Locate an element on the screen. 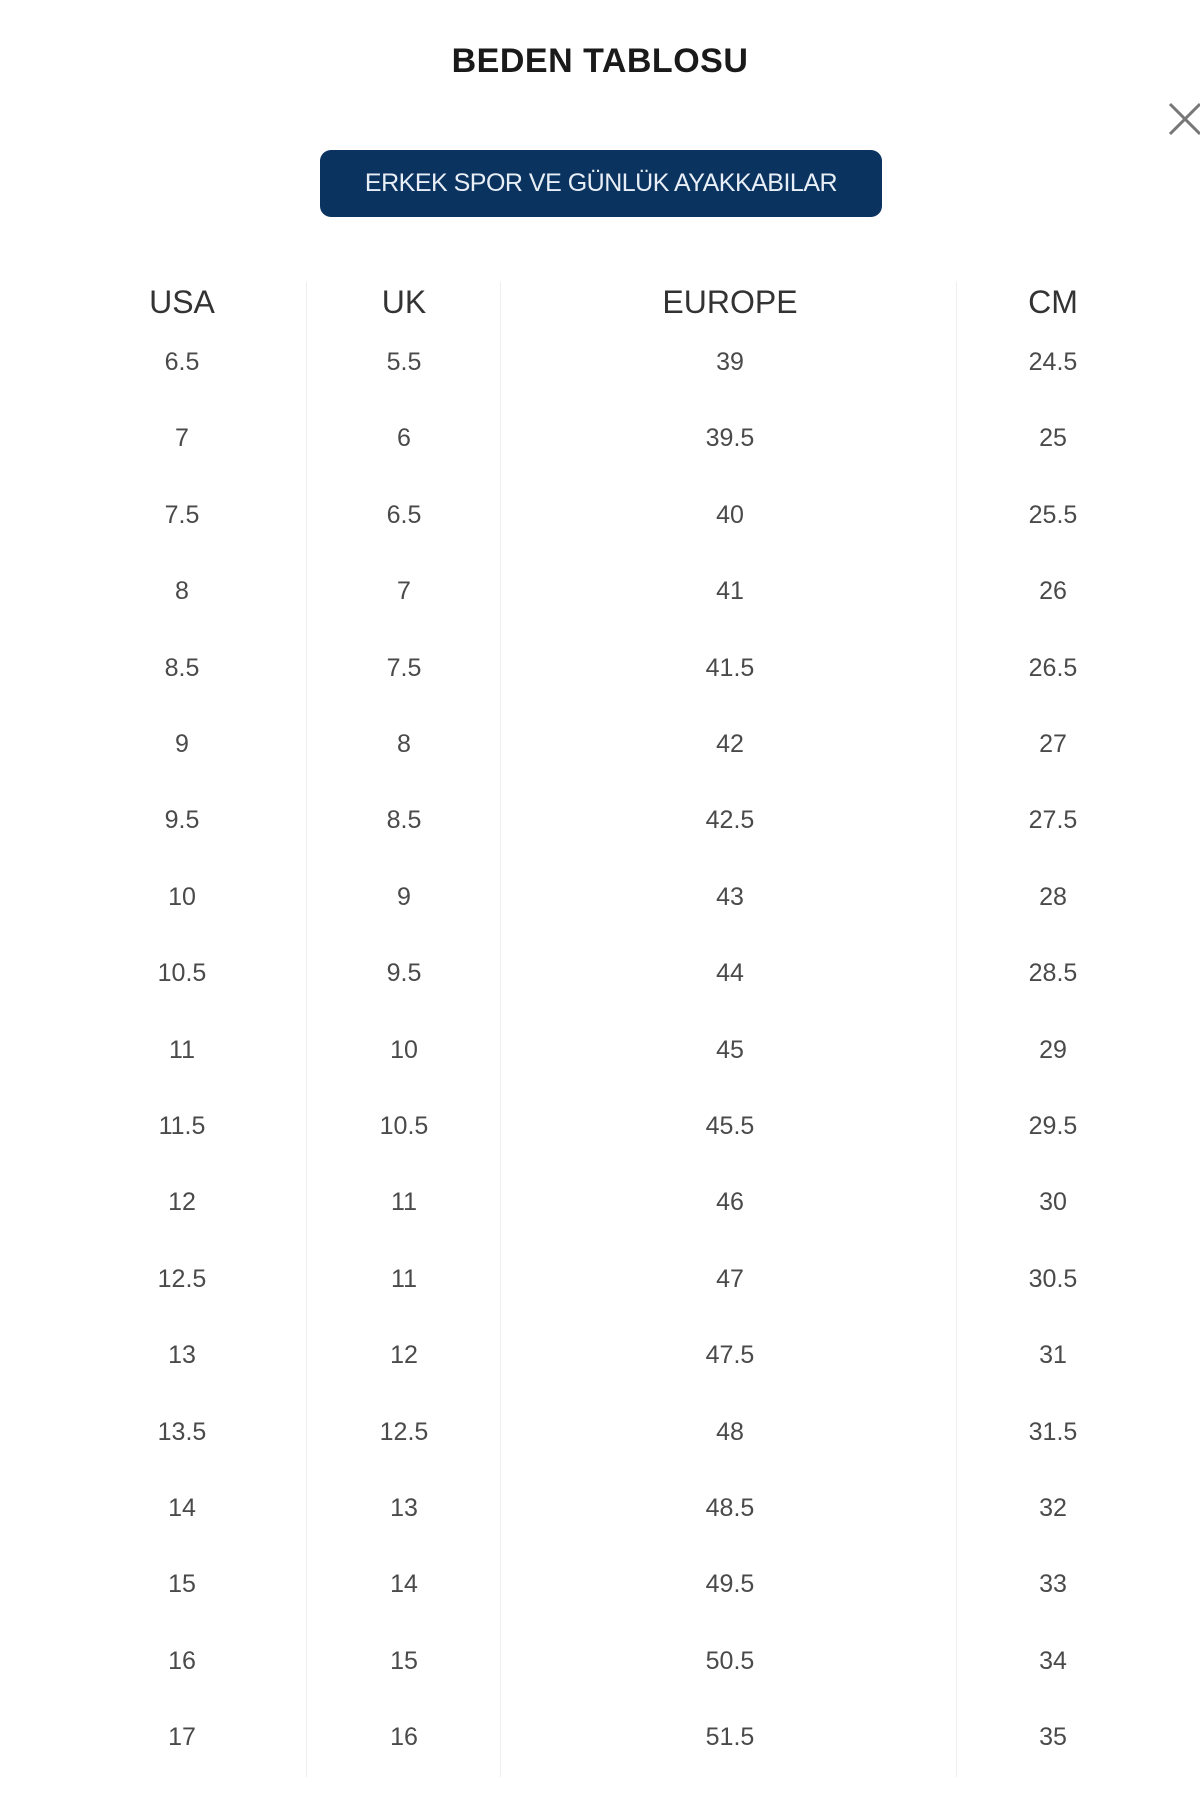  table-cell-cm: 24.5 is located at coordinates (1053, 362).